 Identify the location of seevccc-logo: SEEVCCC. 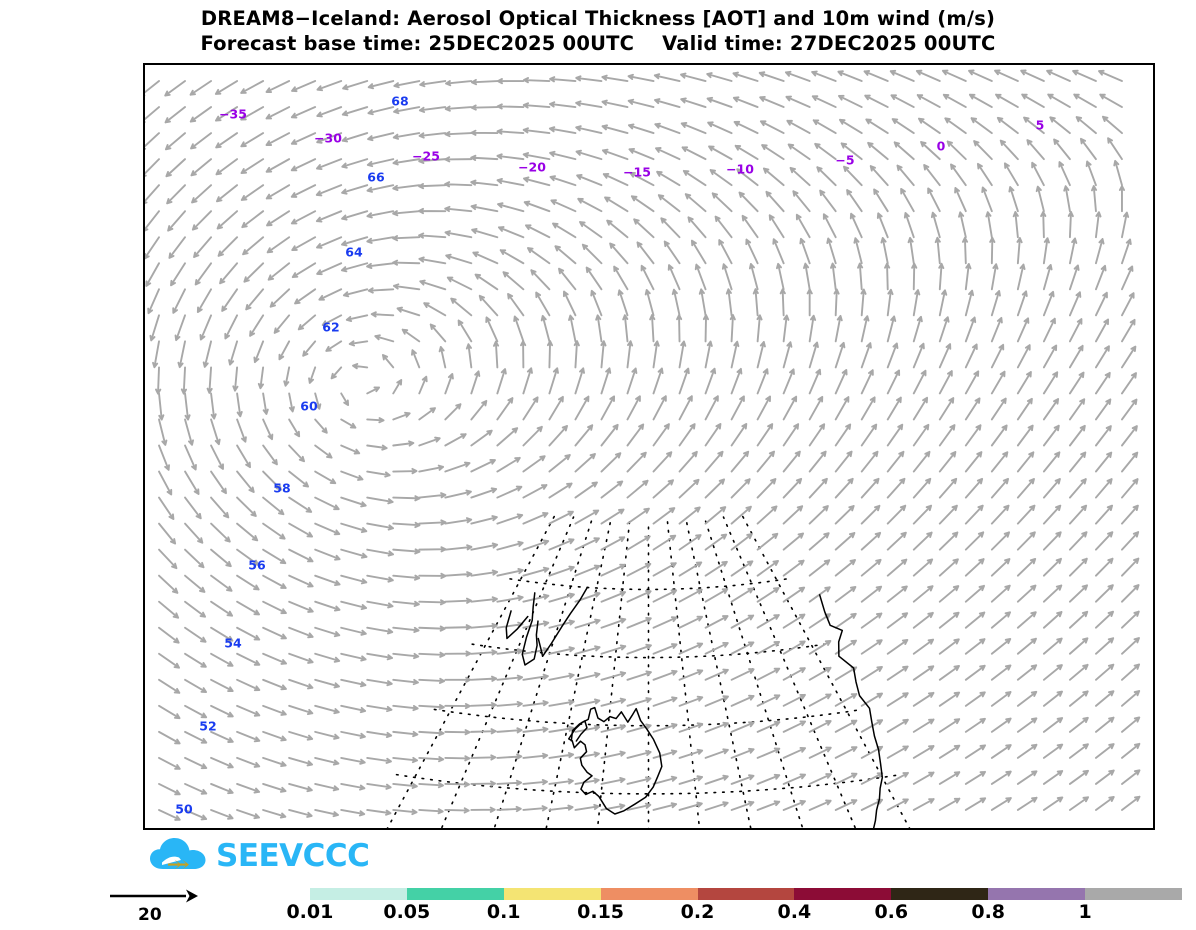
(259, 856).